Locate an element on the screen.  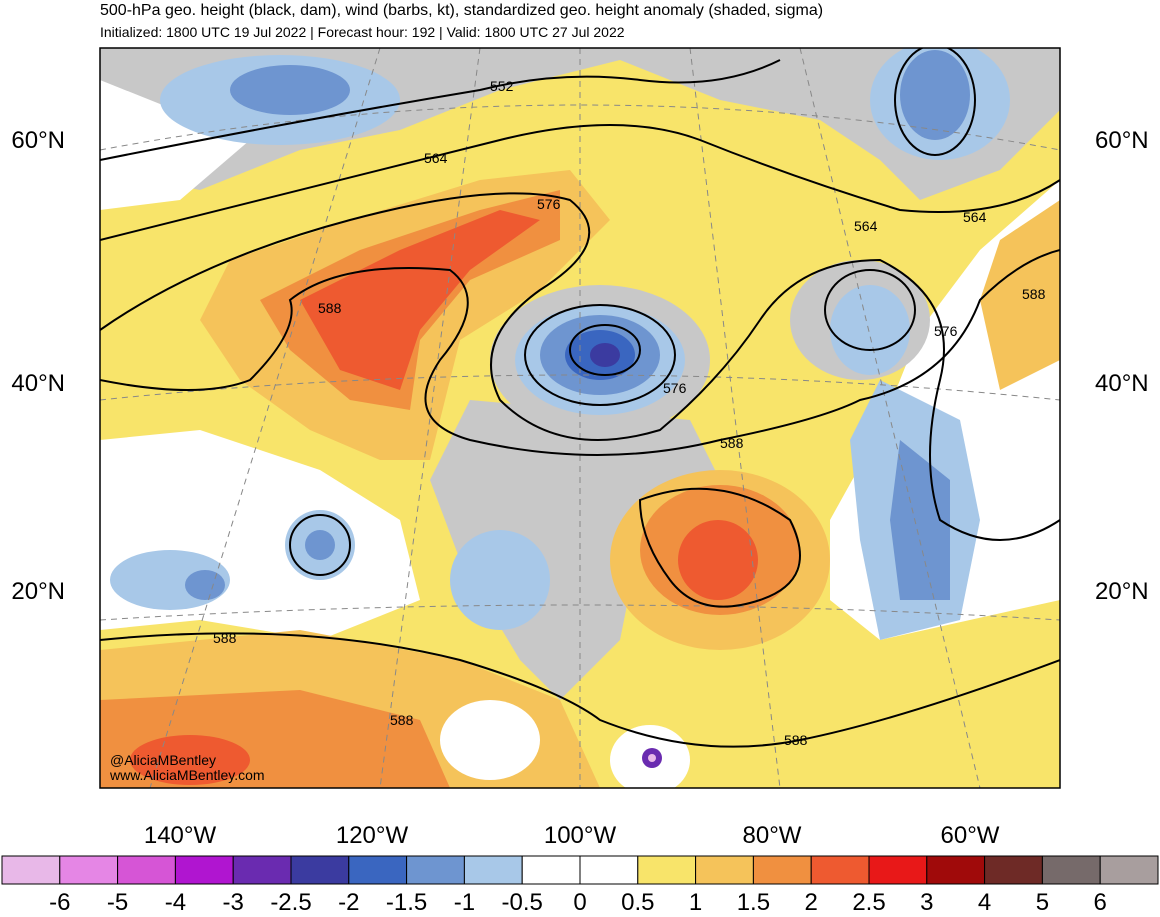
colorbar-label: -2.5 is located at coordinates (290, 900).